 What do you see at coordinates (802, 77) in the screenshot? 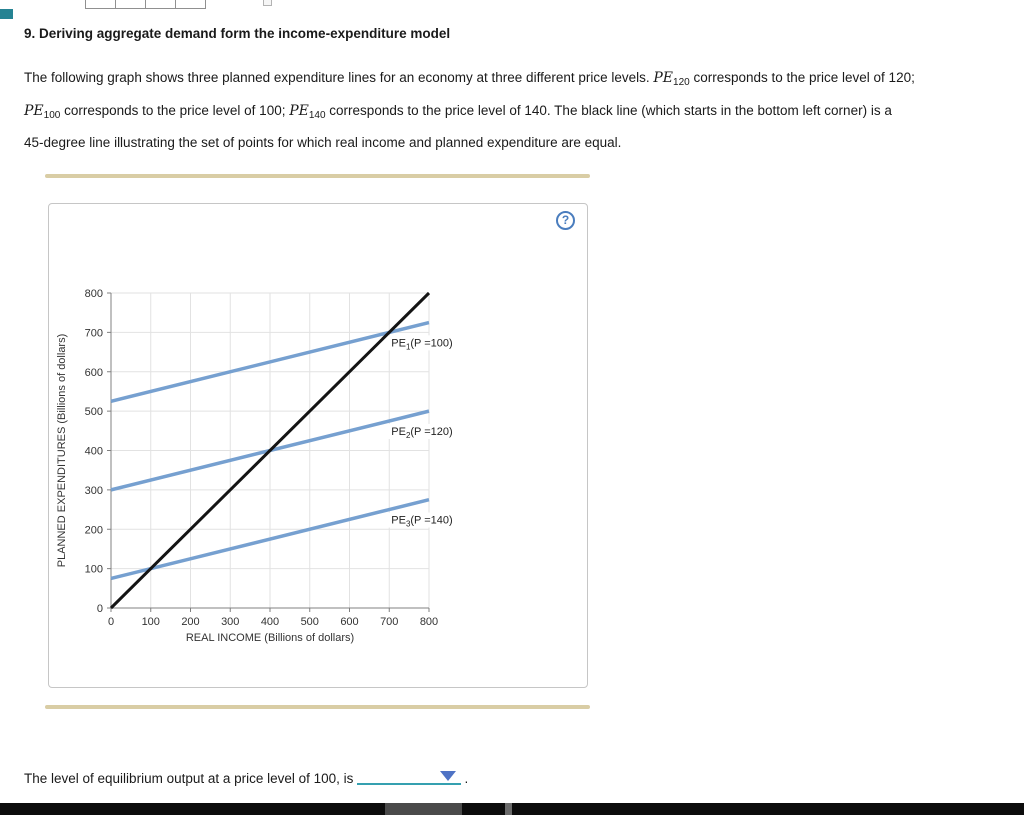
I see `intro-text: corresponds to the price level of 120;` at bounding box center [802, 77].